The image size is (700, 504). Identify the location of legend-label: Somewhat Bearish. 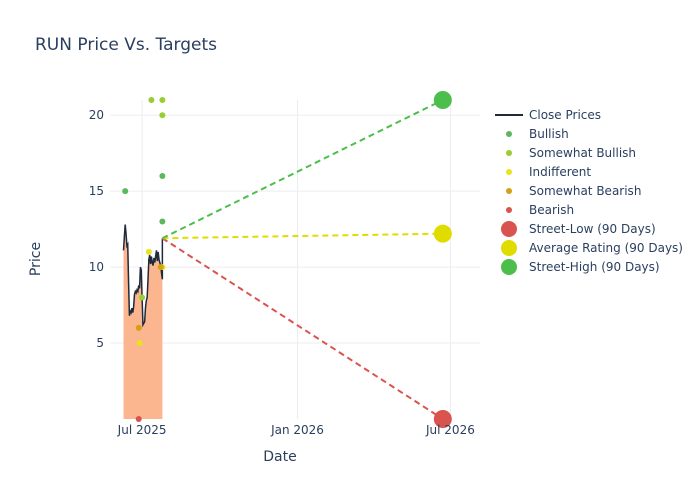
(585, 191).